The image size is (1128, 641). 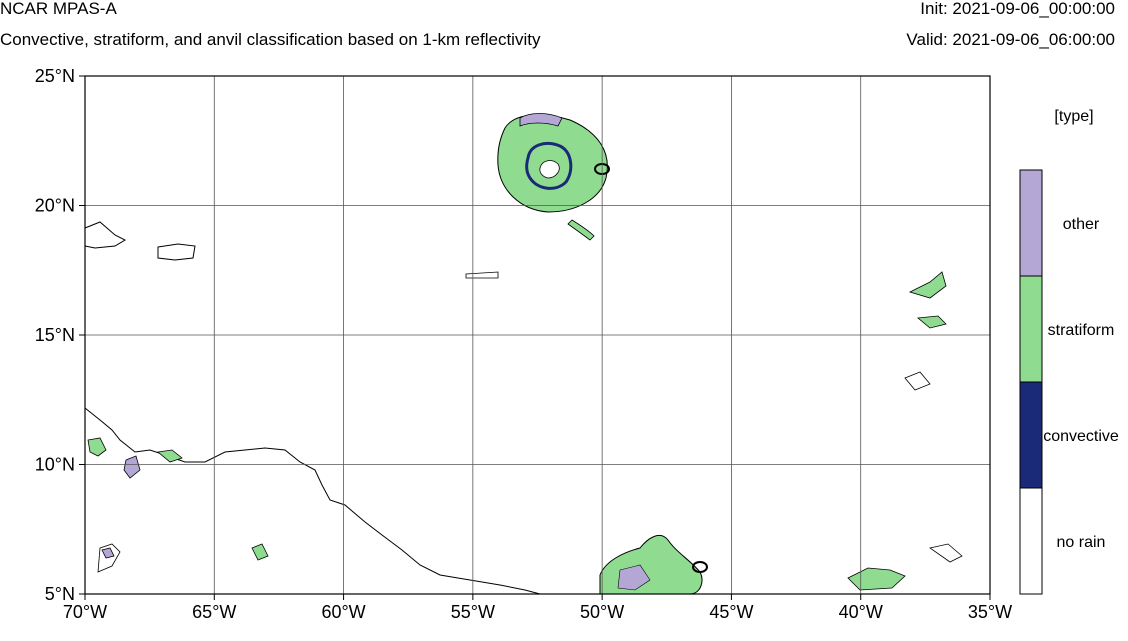 What do you see at coordinates (55, 206) in the screenshot?
I see `lat-tick-label: 20°N` at bounding box center [55, 206].